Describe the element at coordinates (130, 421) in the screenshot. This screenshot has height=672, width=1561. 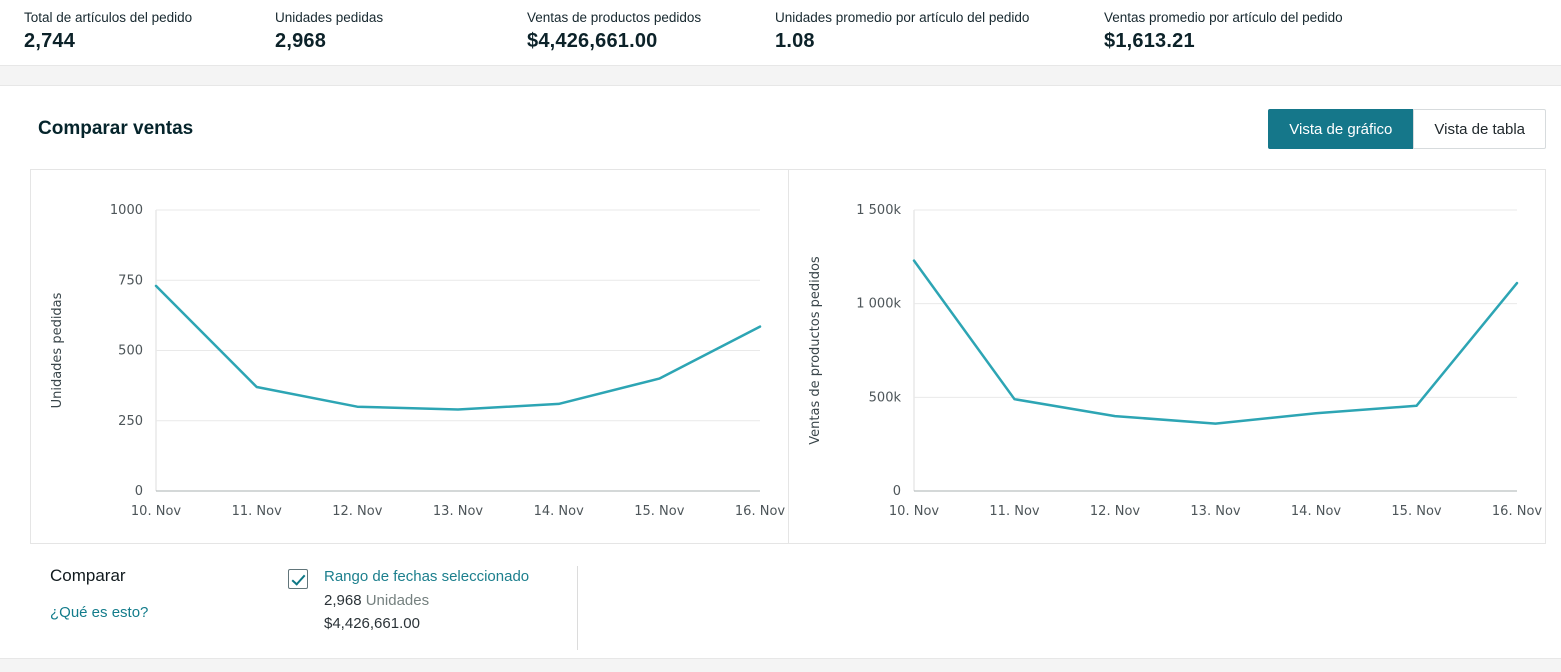
I see `svg-text: 250` at that location.